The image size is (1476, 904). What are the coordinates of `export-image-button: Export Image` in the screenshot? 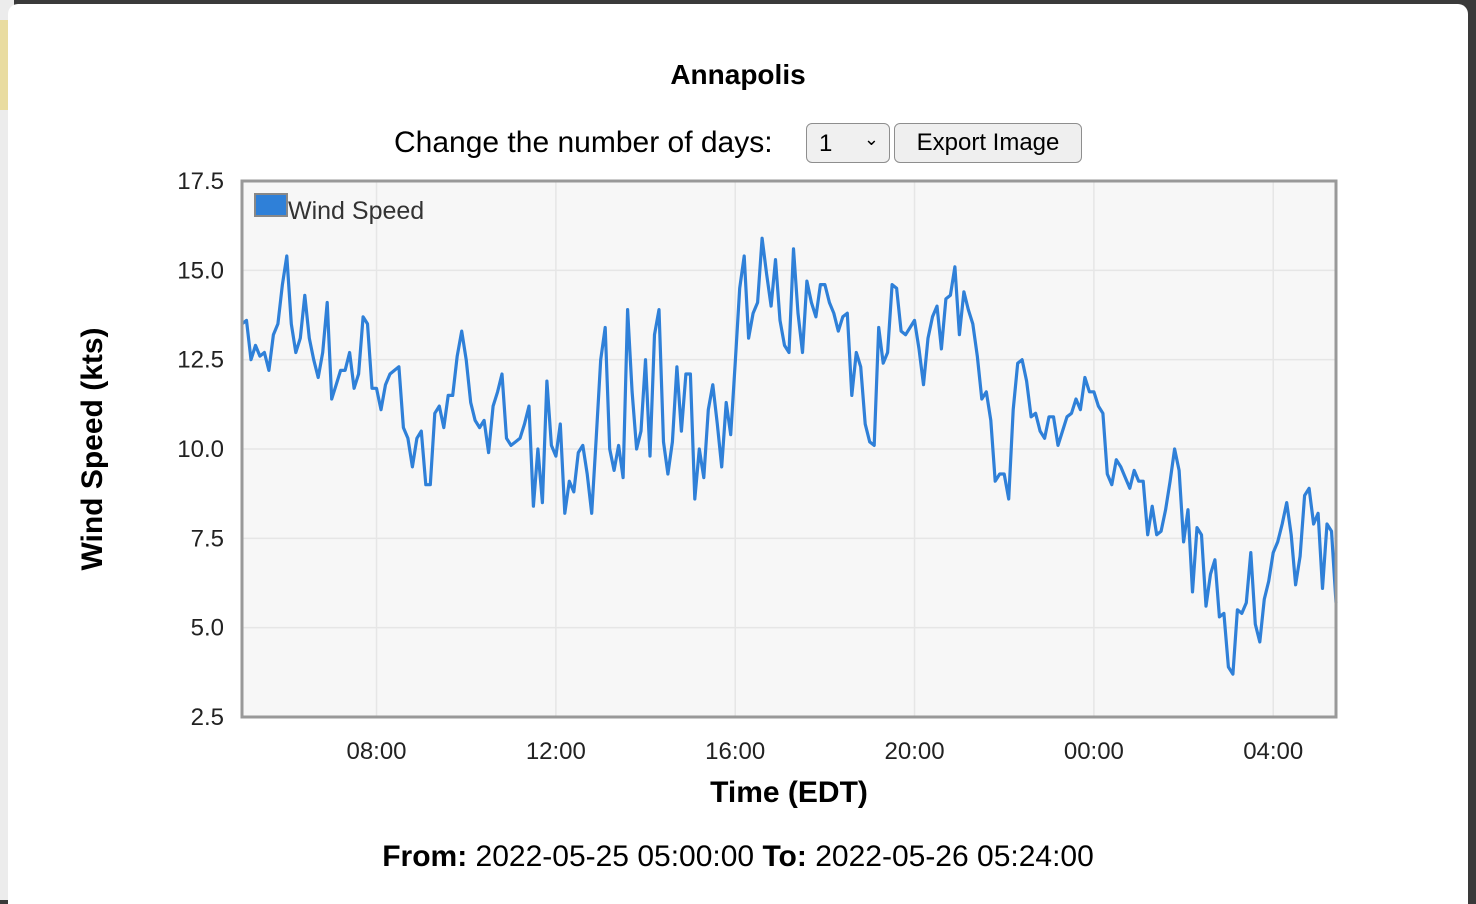 It's located at (988, 143).